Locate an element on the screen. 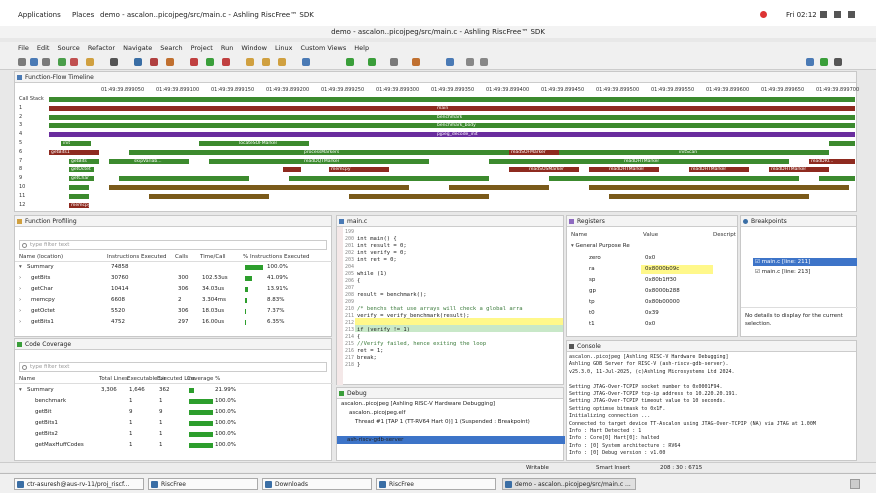 This screenshot has width=876, height=493. debug-perspective-icon is located at coordinates (824, 62).